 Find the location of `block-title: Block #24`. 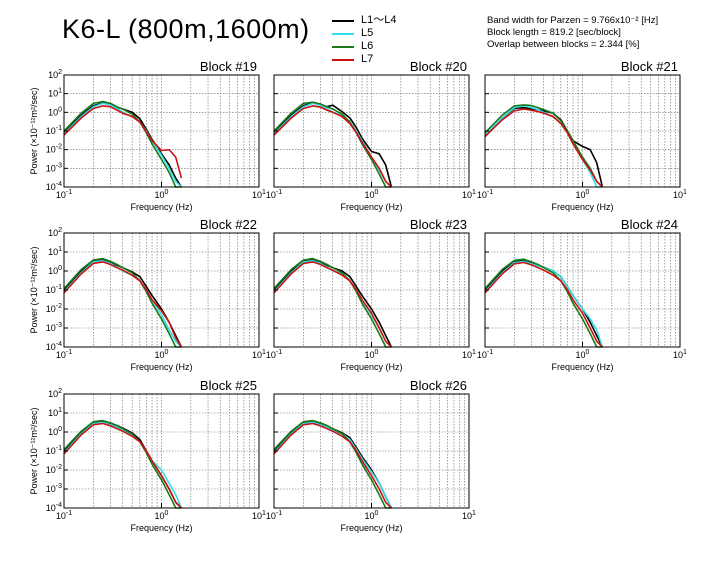

block-title: Block #24 is located at coordinates (649, 224).